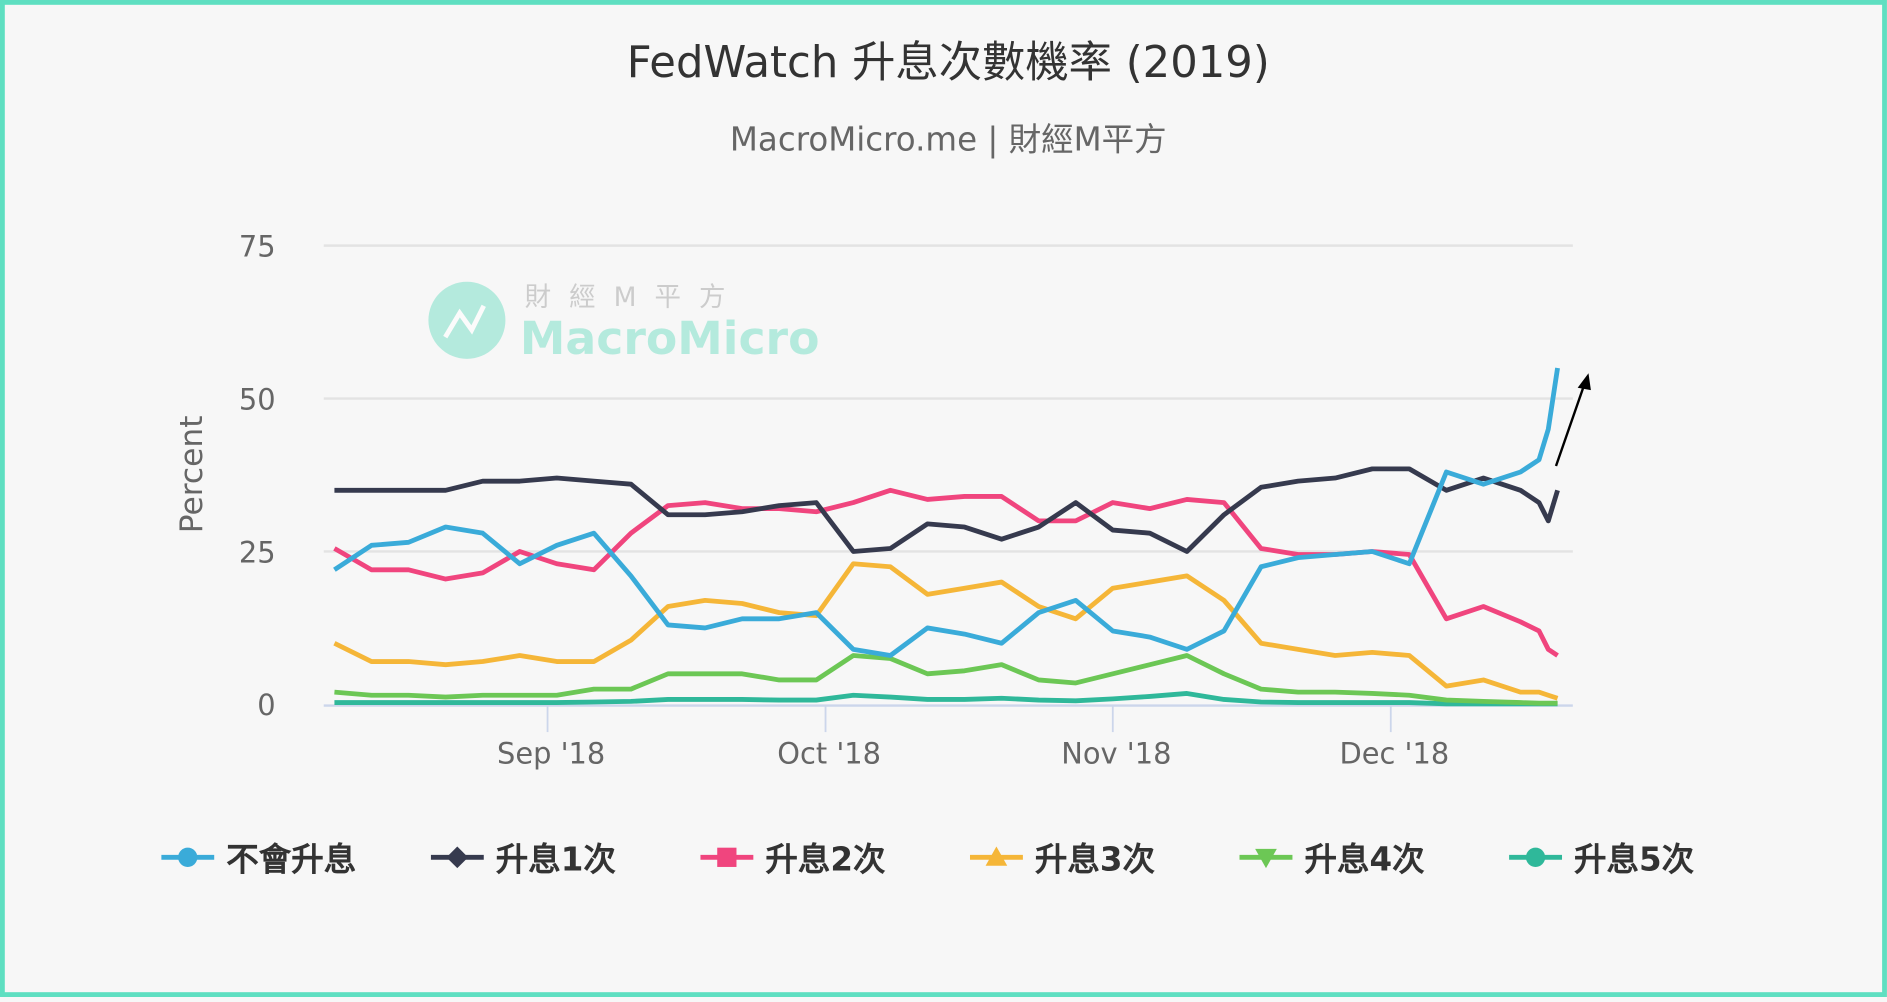 The image size is (1887, 1002). What do you see at coordinates (257, 399) in the screenshot?
I see `y-tick-label: 50` at bounding box center [257, 399].